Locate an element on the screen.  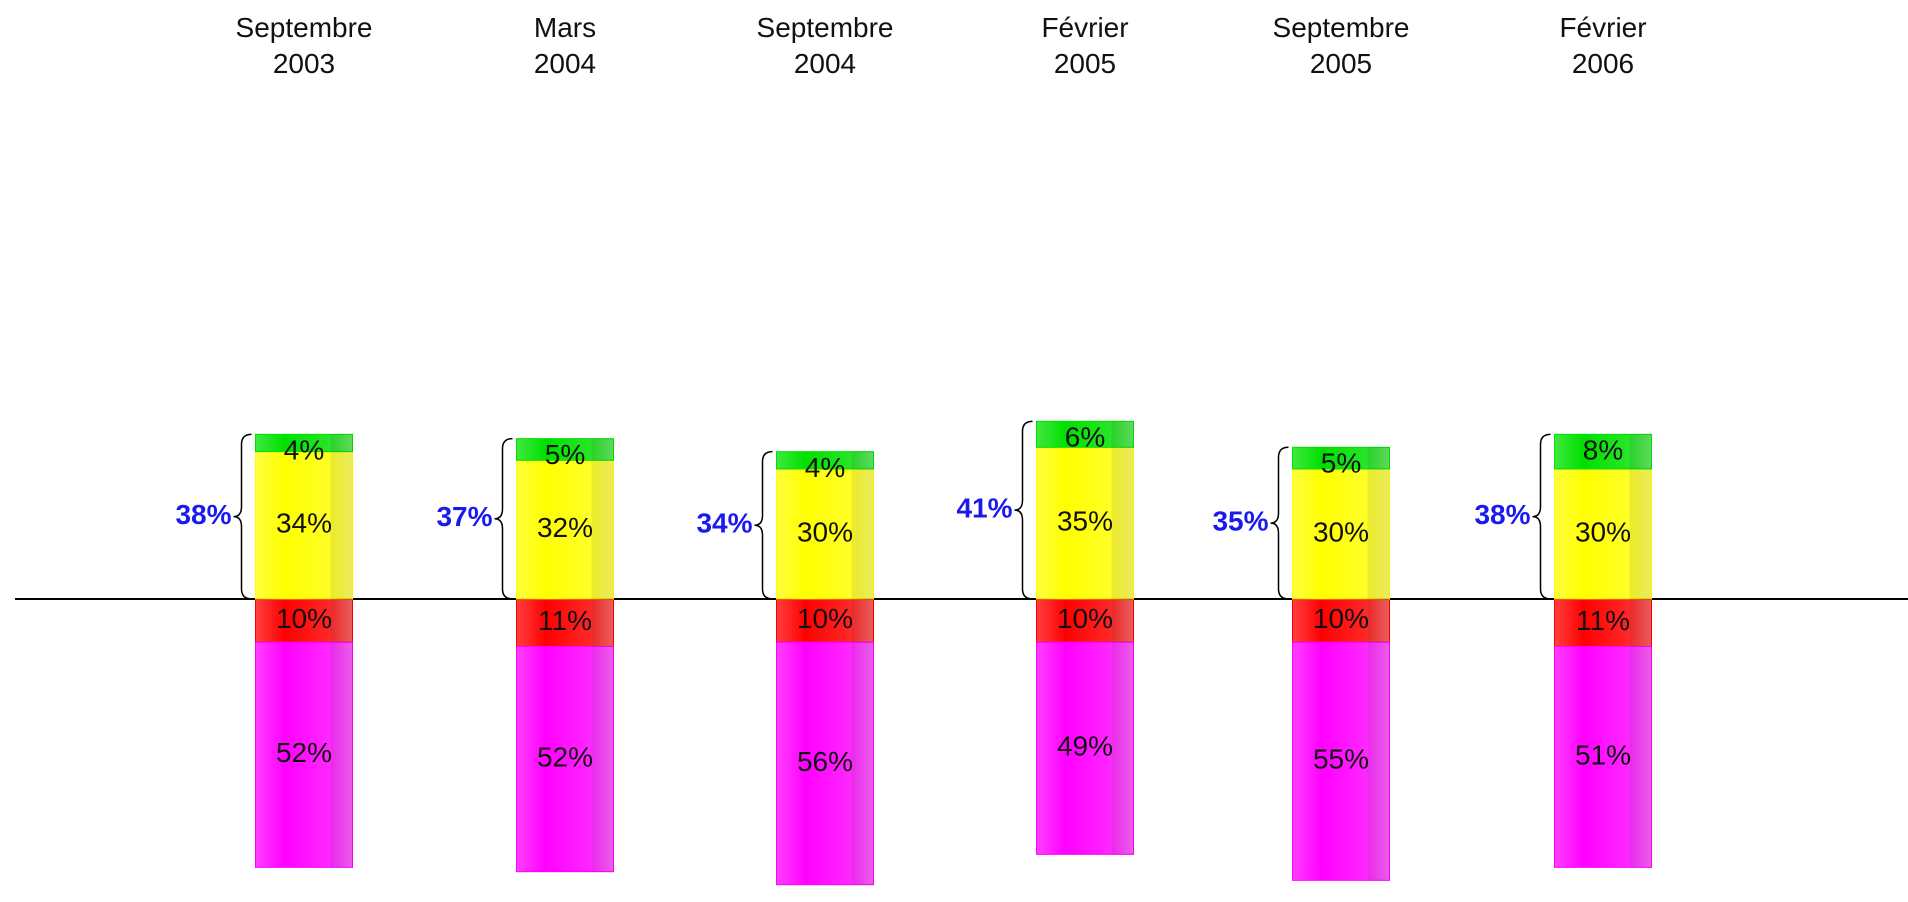
total-label: 35% is located at coordinates (1240, 520).